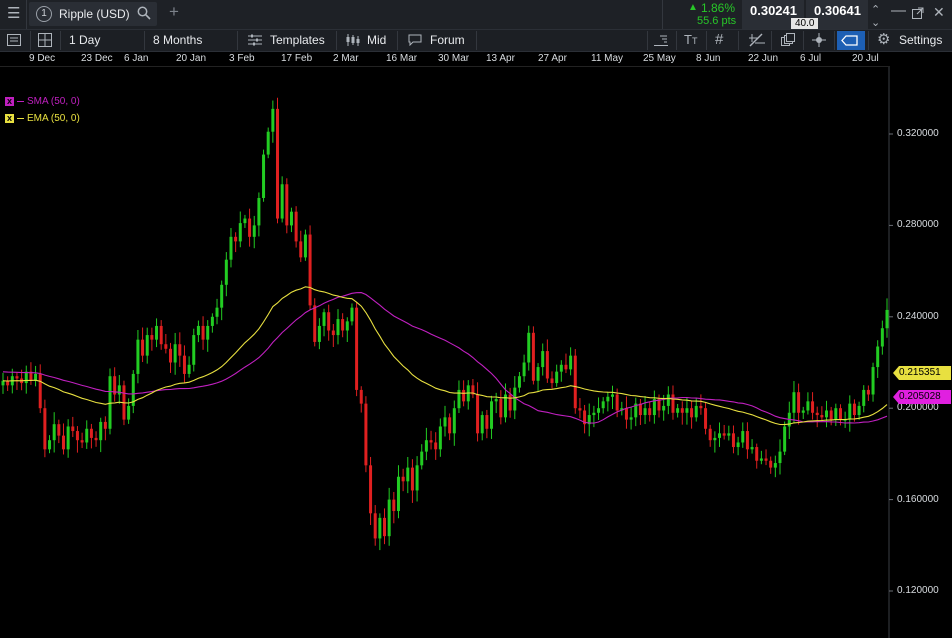 This screenshot has height=638, width=952. I want to click on legend-sma: x SMA (50, 0), so click(42, 101).